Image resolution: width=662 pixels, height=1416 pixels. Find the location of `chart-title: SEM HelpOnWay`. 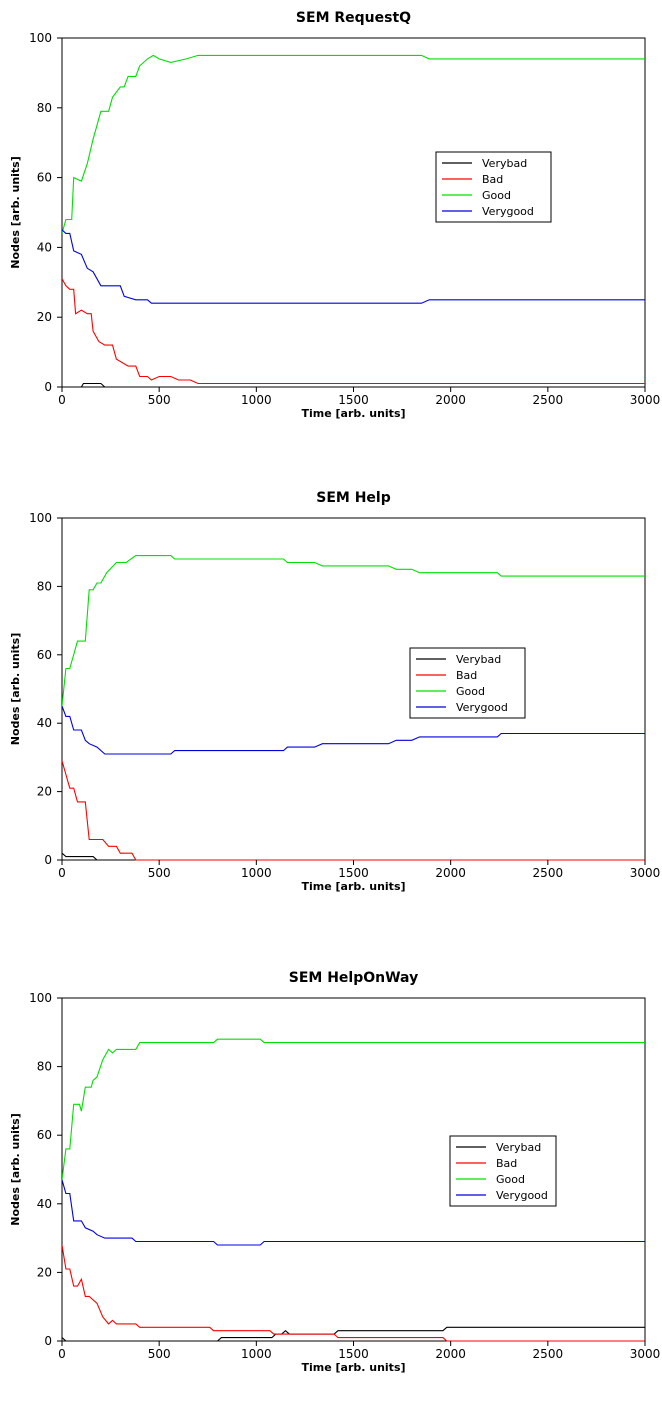

chart-title: SEM HelpOnWay is located at coordinates (353, 978).